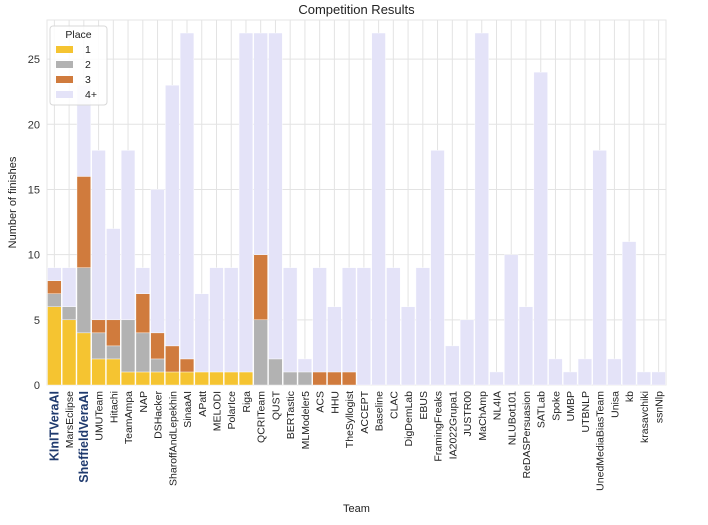 This screenshot has width=708, height=525. What do you see at coordinates (321, 402) in the screenshot?
I see `x-tick-label: ACS` at bounding box center [321, 402].